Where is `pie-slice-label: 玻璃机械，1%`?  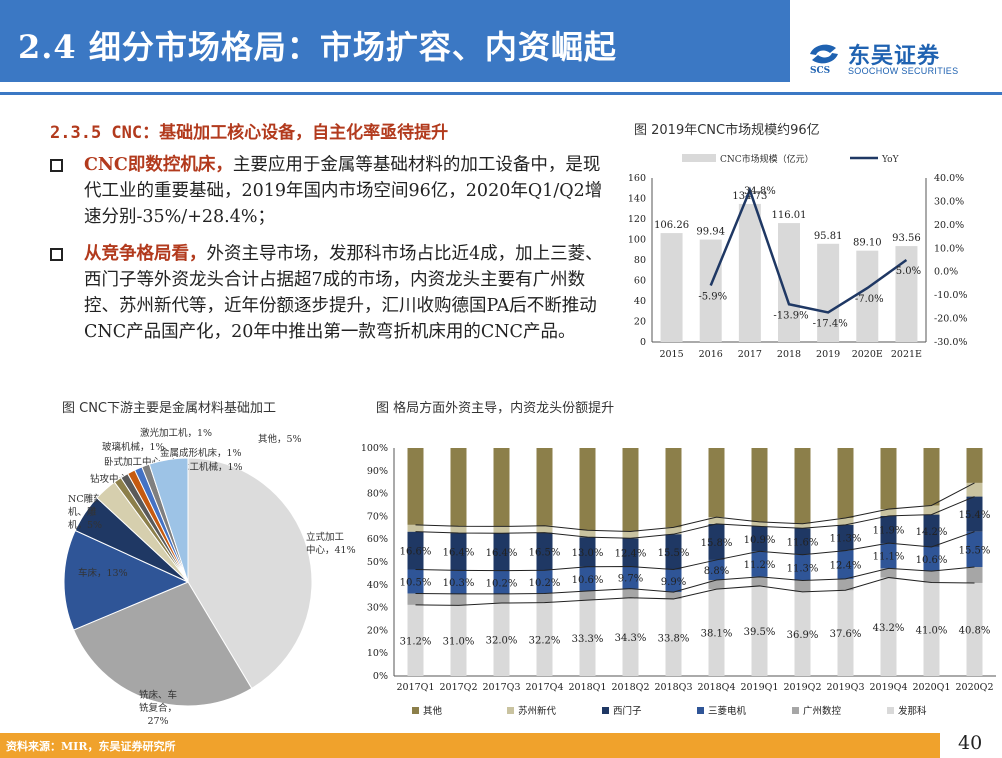 pie-slice-label: 玻璃机械，1% is located at coordinates (133, 447).